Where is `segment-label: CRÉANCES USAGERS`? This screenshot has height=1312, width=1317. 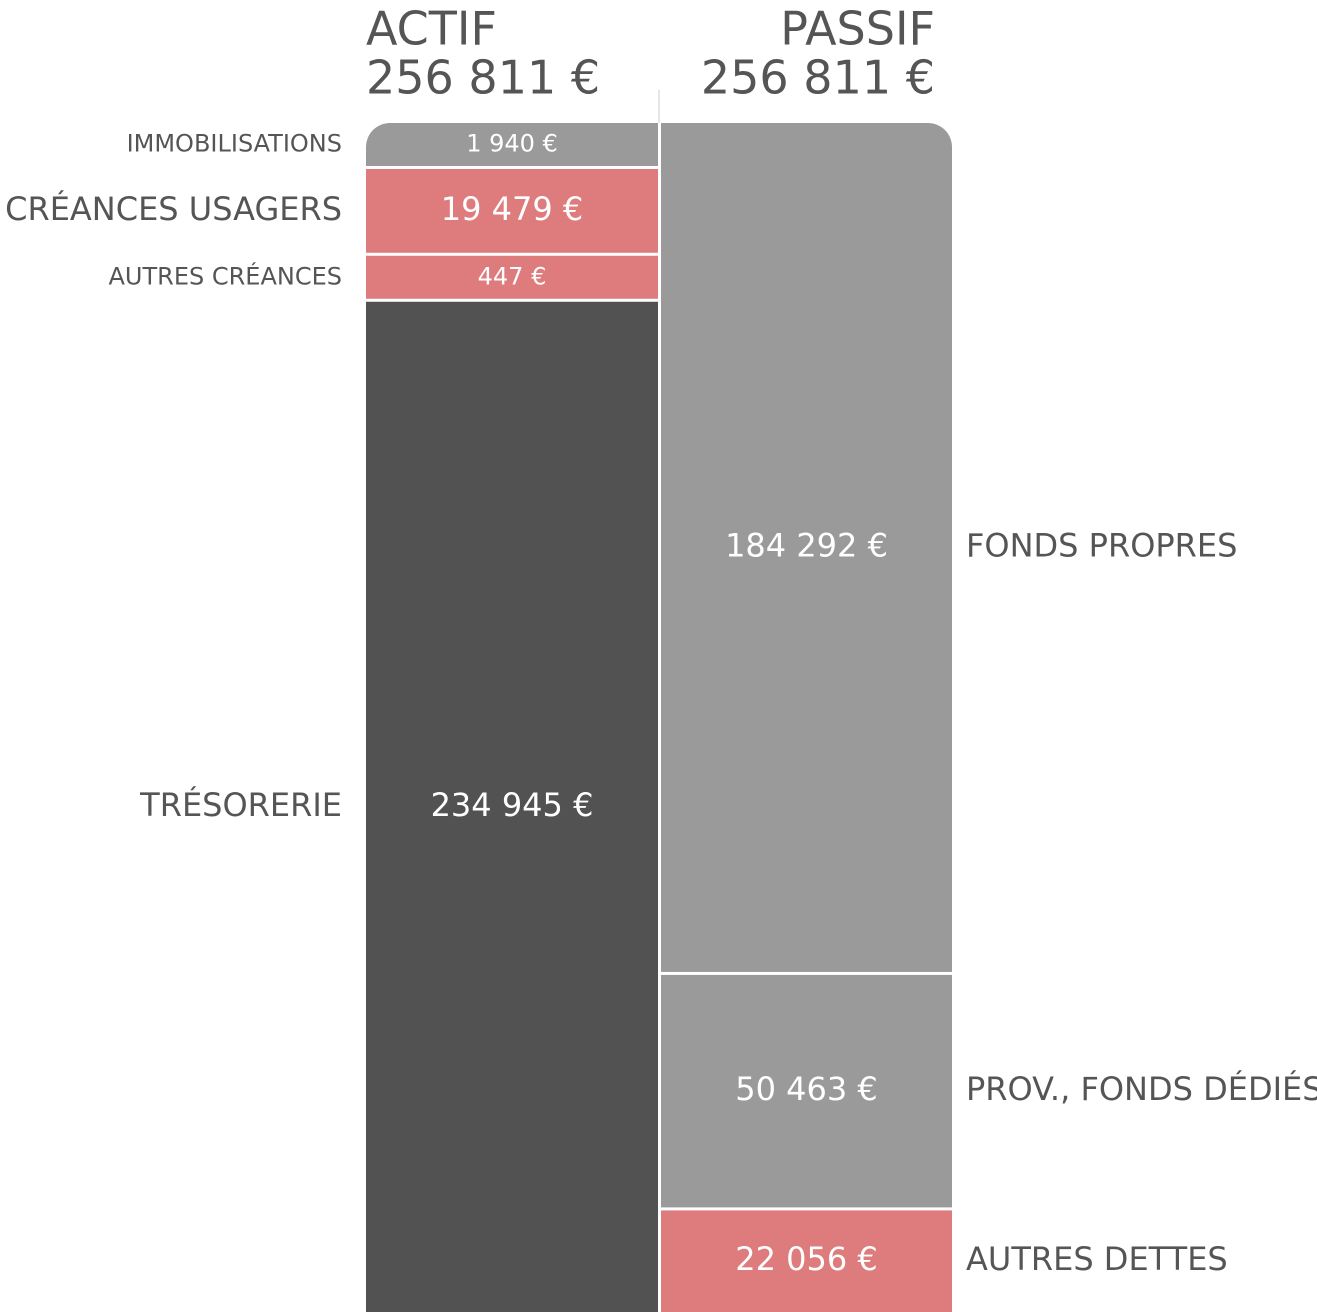 segment-label: CRÉANCES USAGERS is located at coordinates (173, 209).